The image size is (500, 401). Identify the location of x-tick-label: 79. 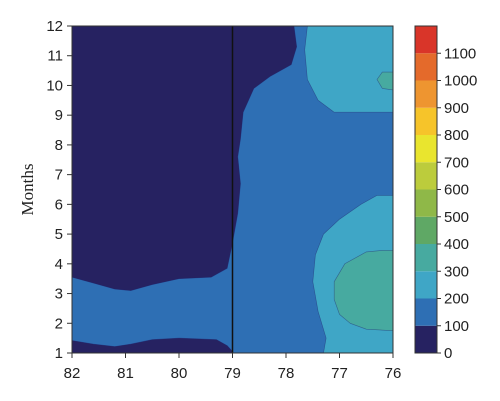
(232, 373).